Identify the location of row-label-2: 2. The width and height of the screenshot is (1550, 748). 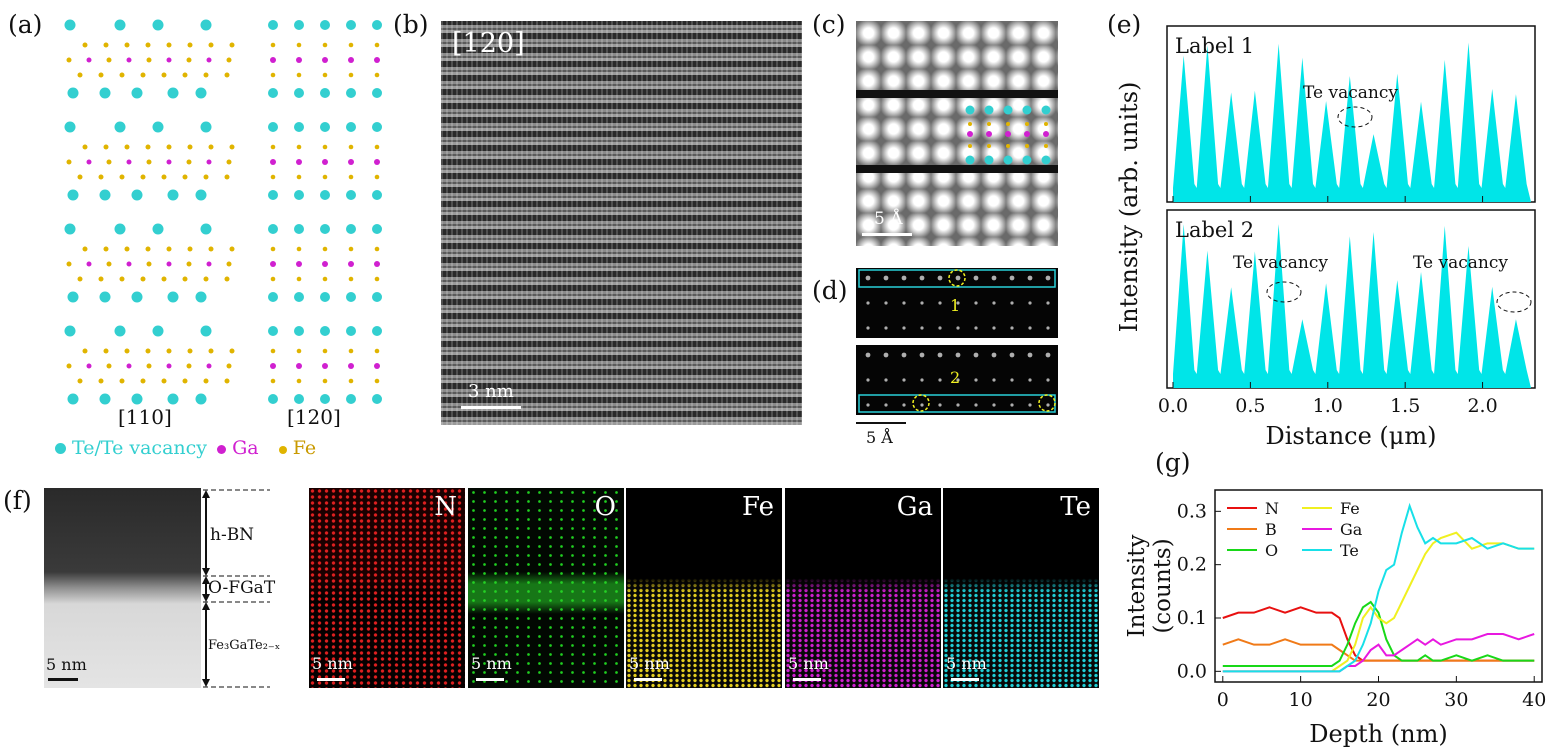
(955, 377).